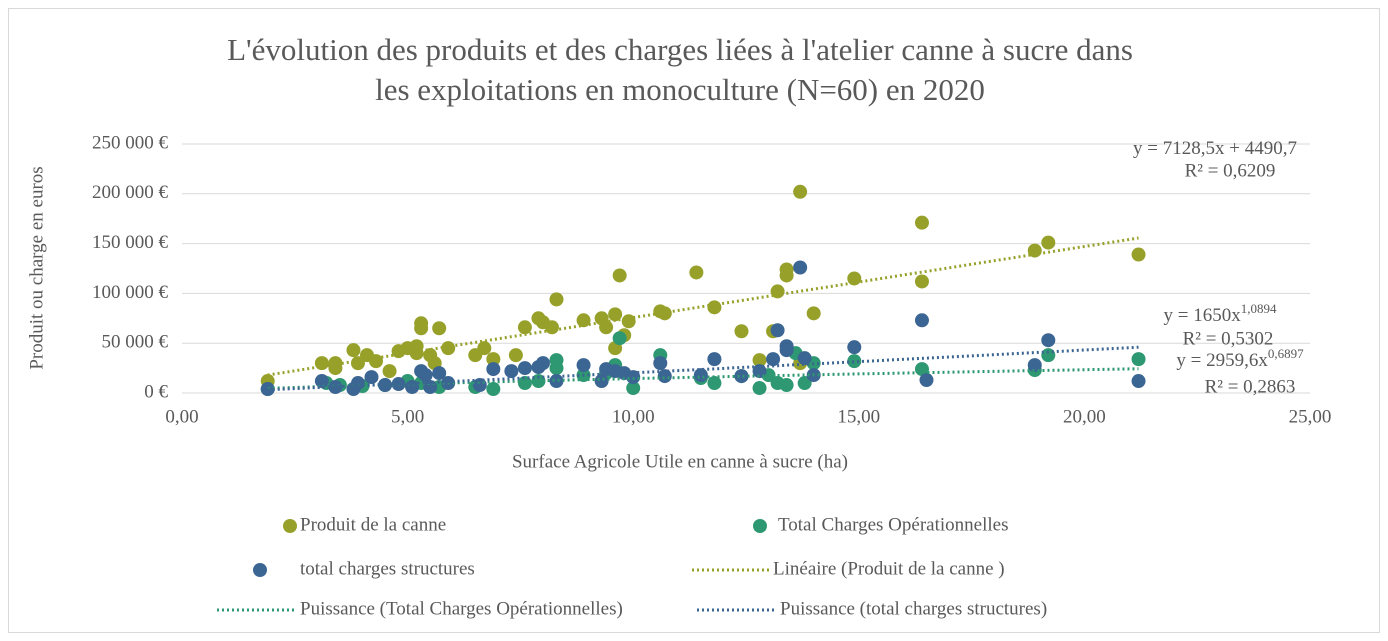  I want to click on legend-label: Produit de la canne, so click(373, 524).